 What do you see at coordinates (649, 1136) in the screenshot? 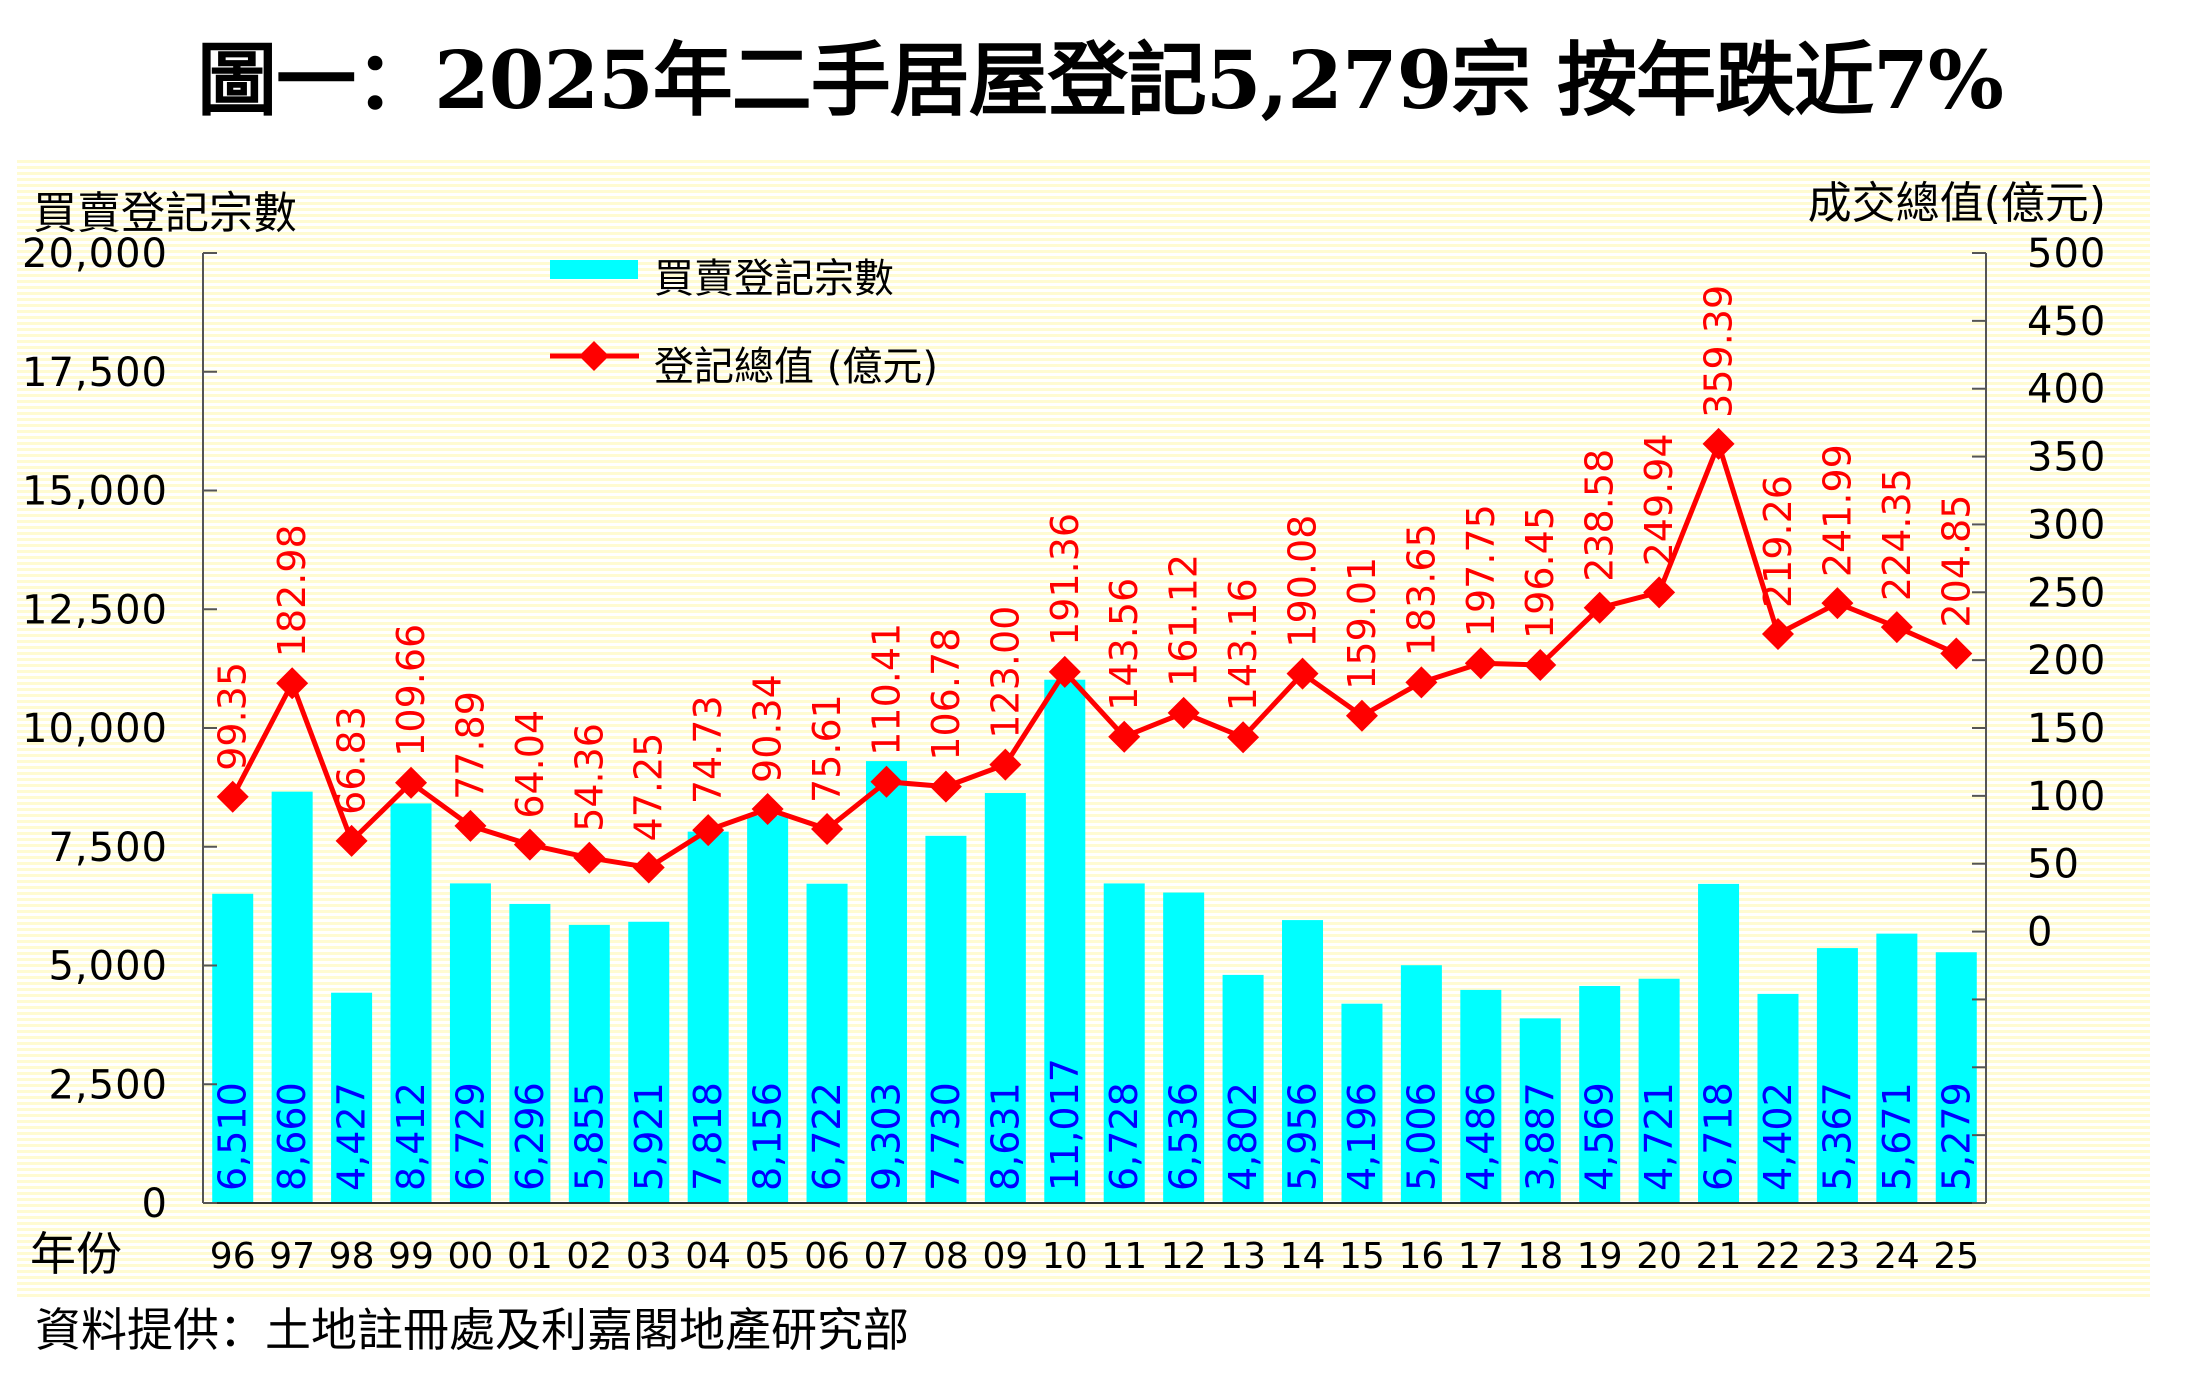
I see `bar-data-label: 5,921` at bounding box center [649, 1136].